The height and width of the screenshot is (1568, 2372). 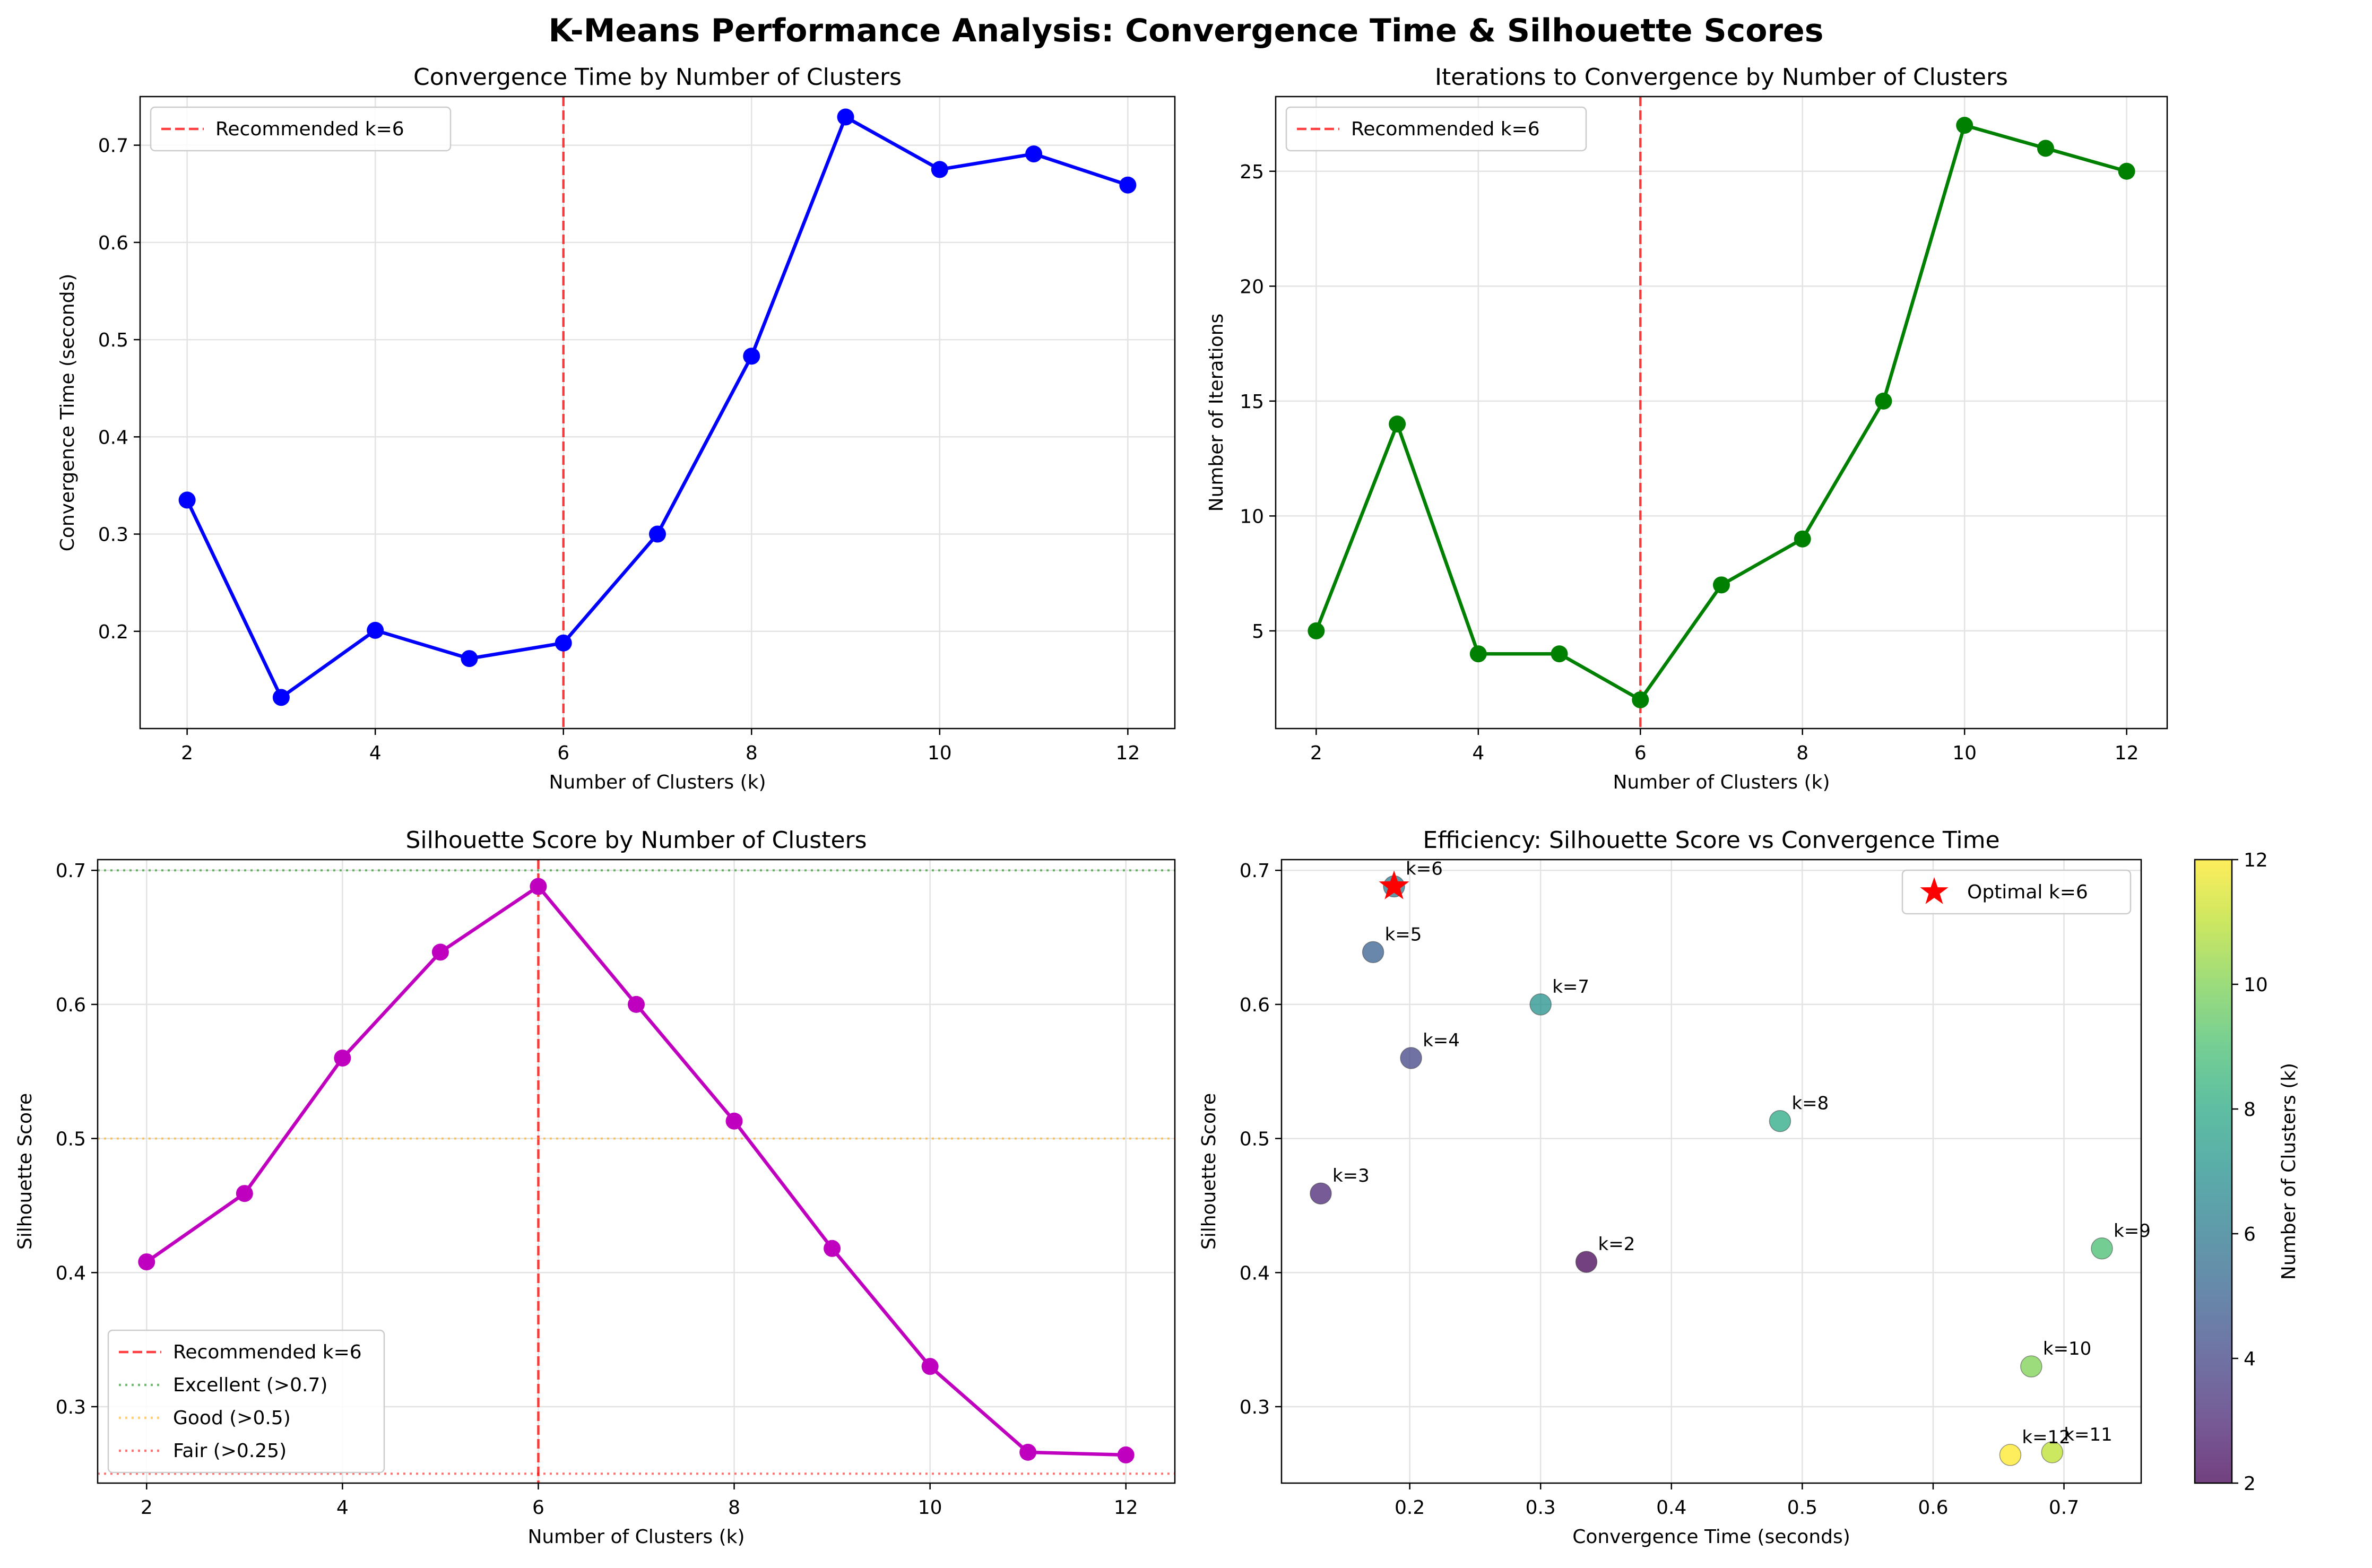 I want to click on legend-swatch, so click(x=1934, y=890).